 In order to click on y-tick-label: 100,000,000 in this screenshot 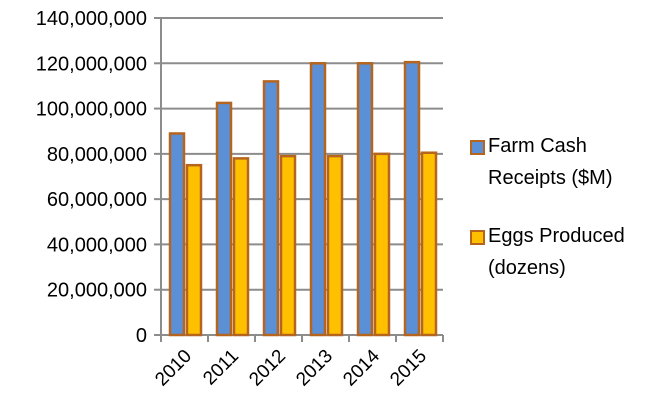, I will do `click(91, 110)`.